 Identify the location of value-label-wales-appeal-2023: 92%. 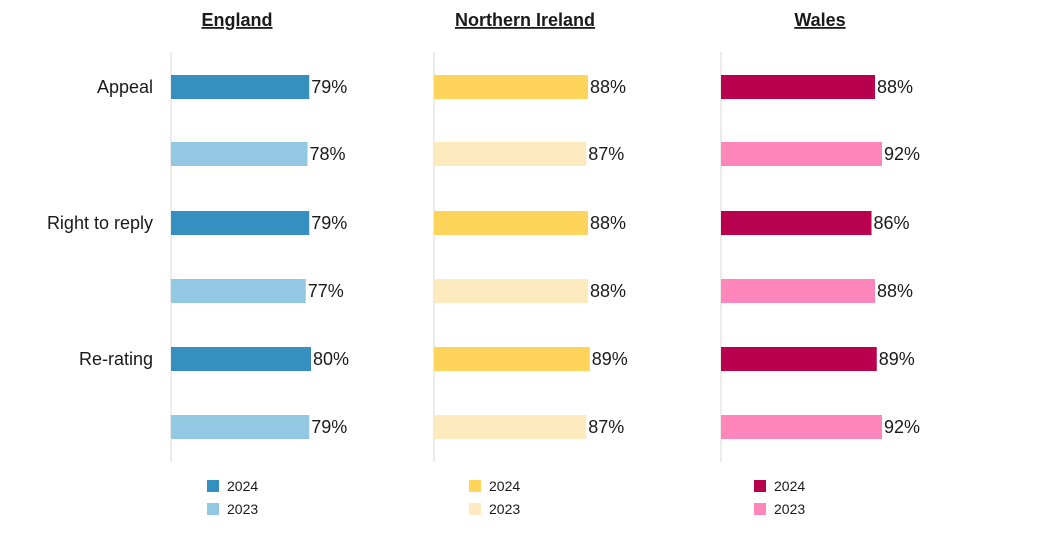
(902, 154).